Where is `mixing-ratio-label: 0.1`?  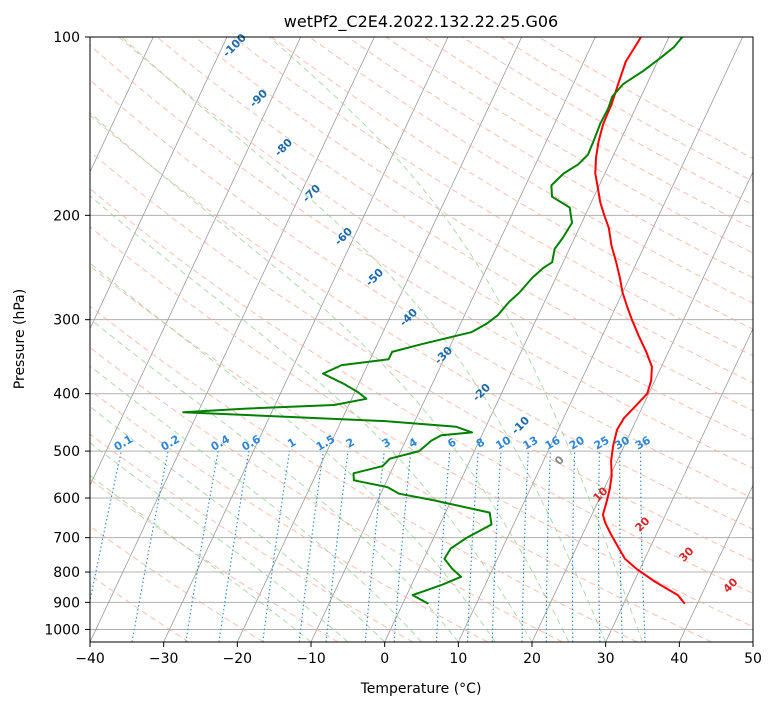 mixing-ratio-label: 0.1 is located at coordinates (123, 443).